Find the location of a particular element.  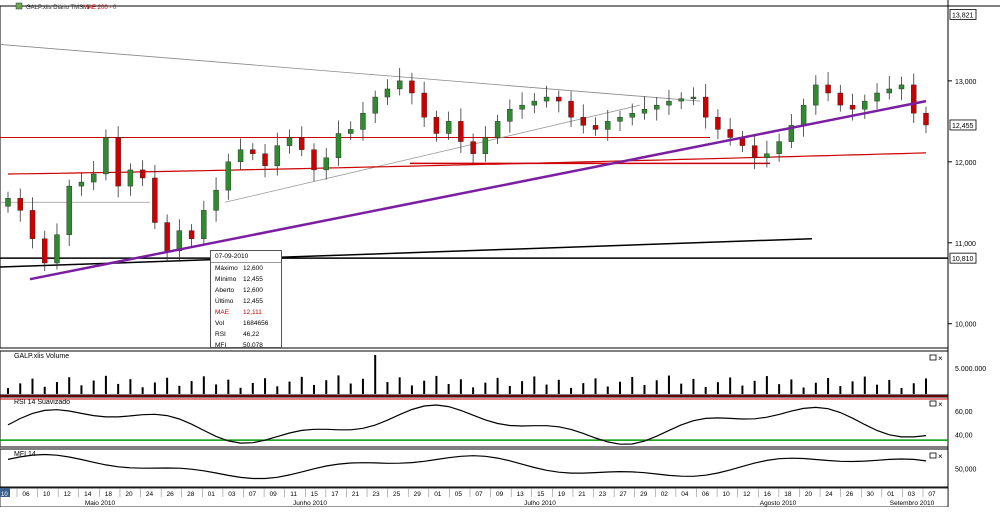

x-tick-label: 30 is located at coordinates (871, 494).